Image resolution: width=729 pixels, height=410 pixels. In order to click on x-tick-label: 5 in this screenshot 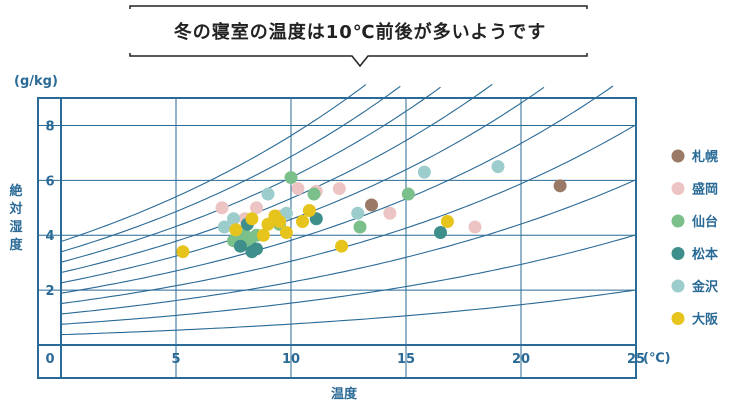, I will do `click(175, 359)`.